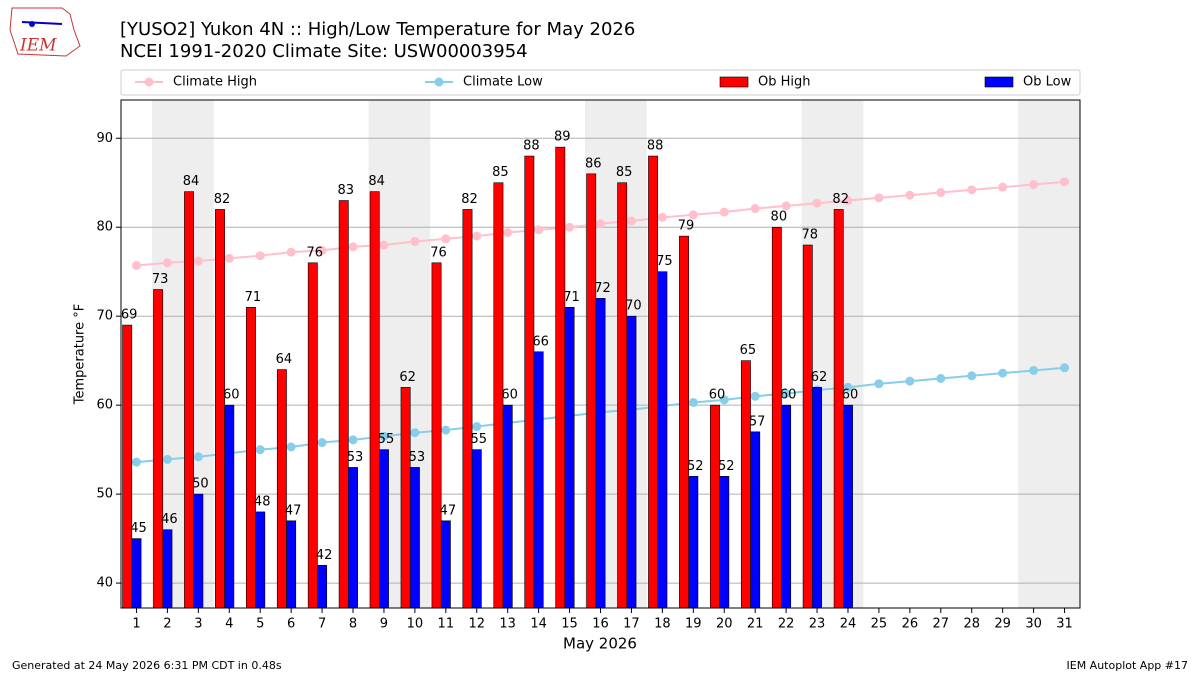 The width and height of the screenshot is (1200, 675). I want to click on x-tick-label: 1, so click(136, 624).